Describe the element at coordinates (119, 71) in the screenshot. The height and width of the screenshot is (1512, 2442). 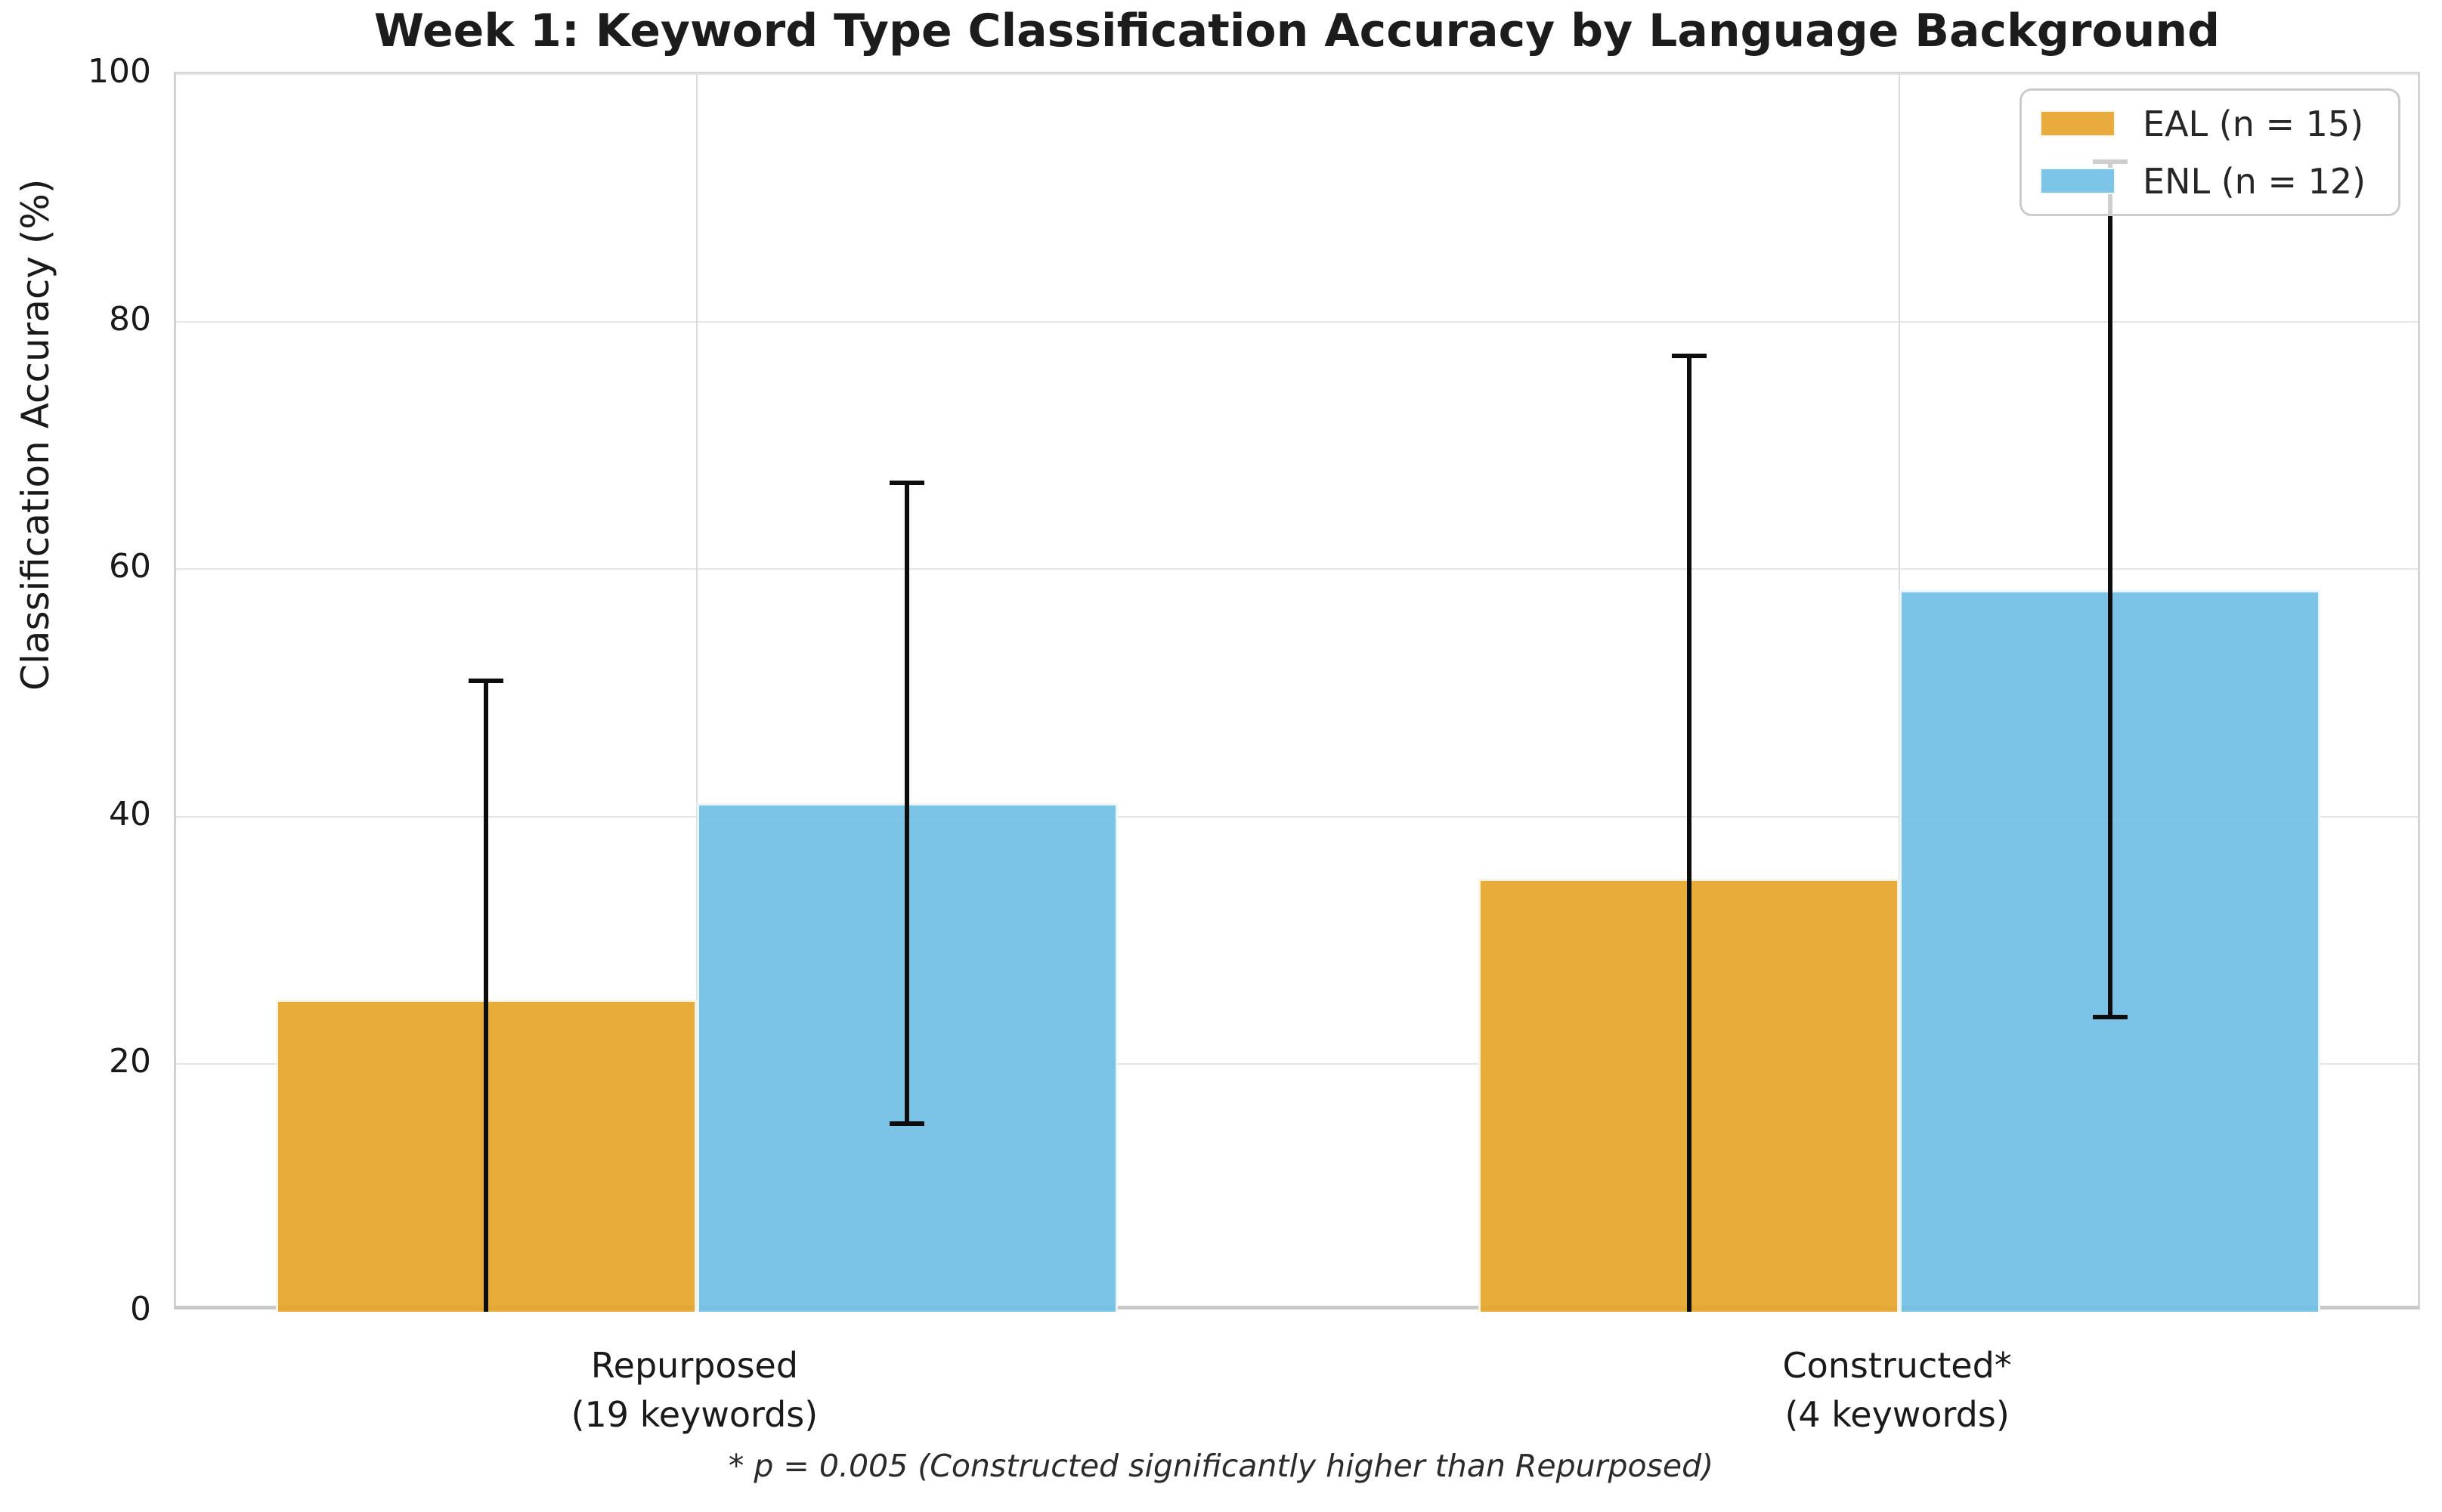
I see `y-tick-label: 100` at that location.